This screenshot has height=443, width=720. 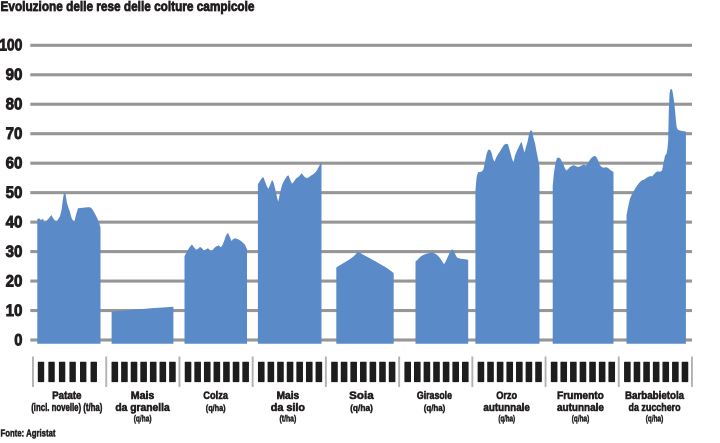 I want to click on svg-text: da silo, so click(x=288, y=408).